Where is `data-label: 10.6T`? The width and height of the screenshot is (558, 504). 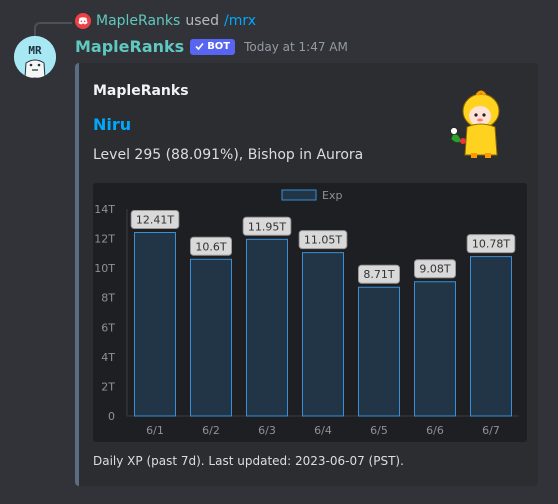 data-label: 10.6T is located at coordinates (210, 246).